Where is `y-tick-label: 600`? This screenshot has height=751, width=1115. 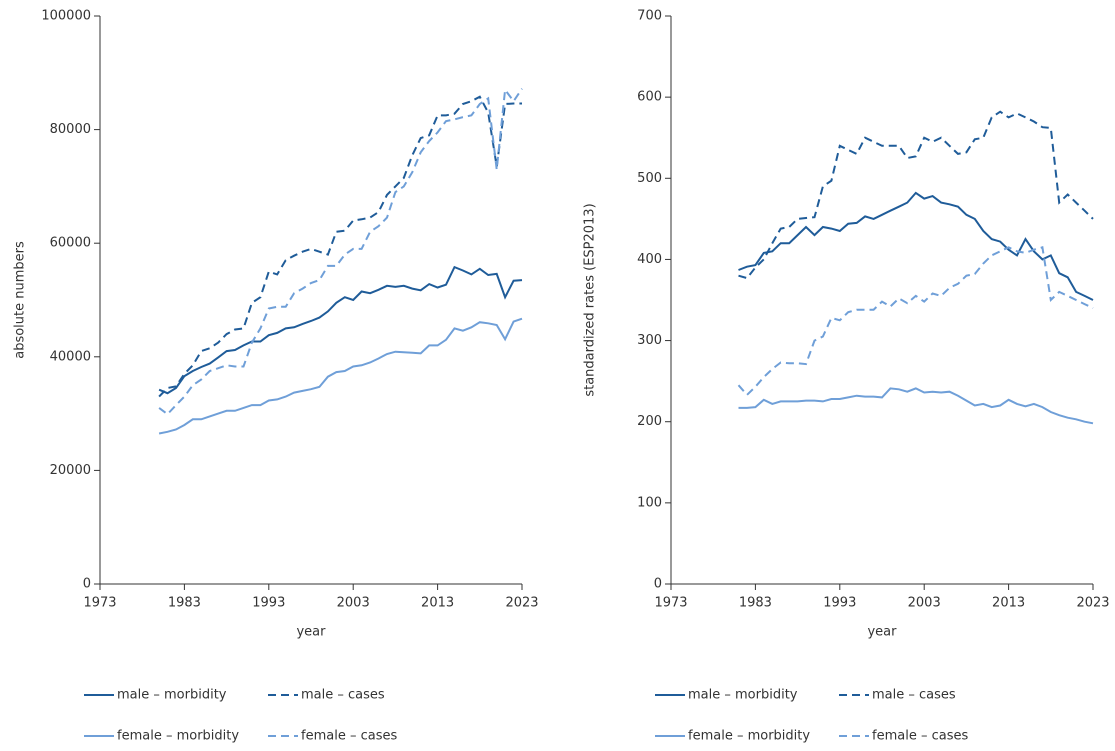 y-tick-label: 600 is located at coordinates (649, 97).